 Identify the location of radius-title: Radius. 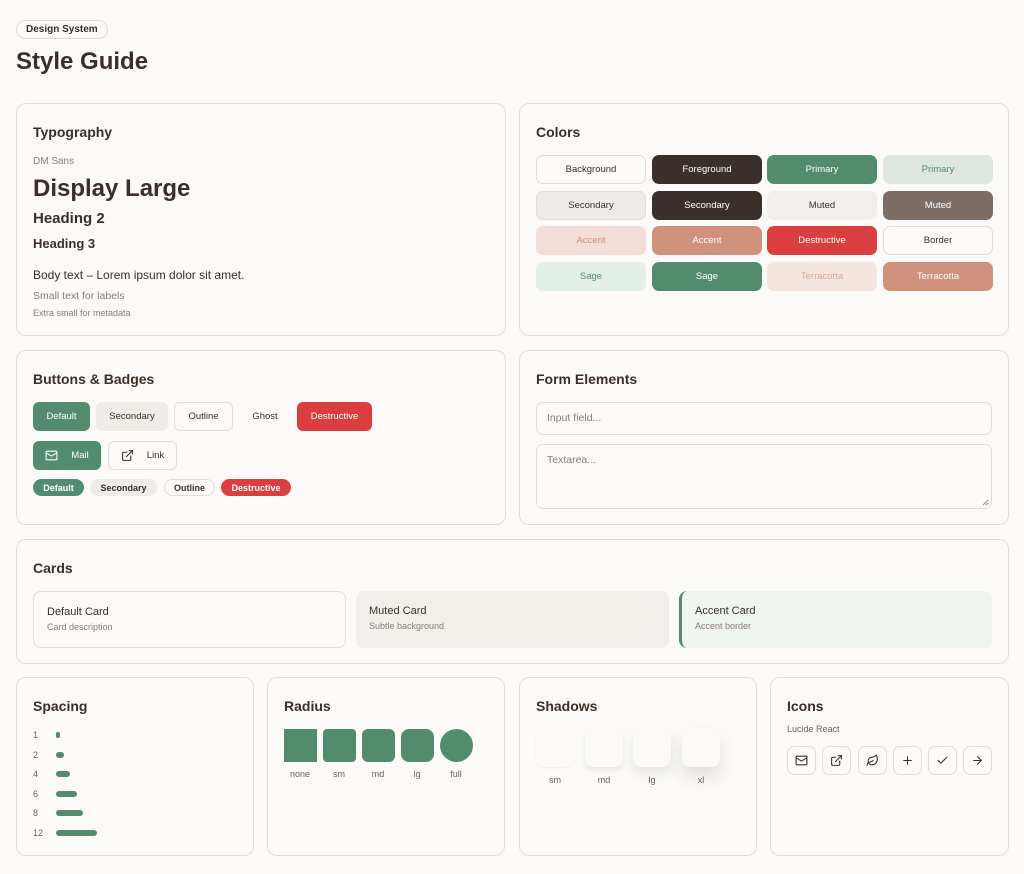
(307, 706).